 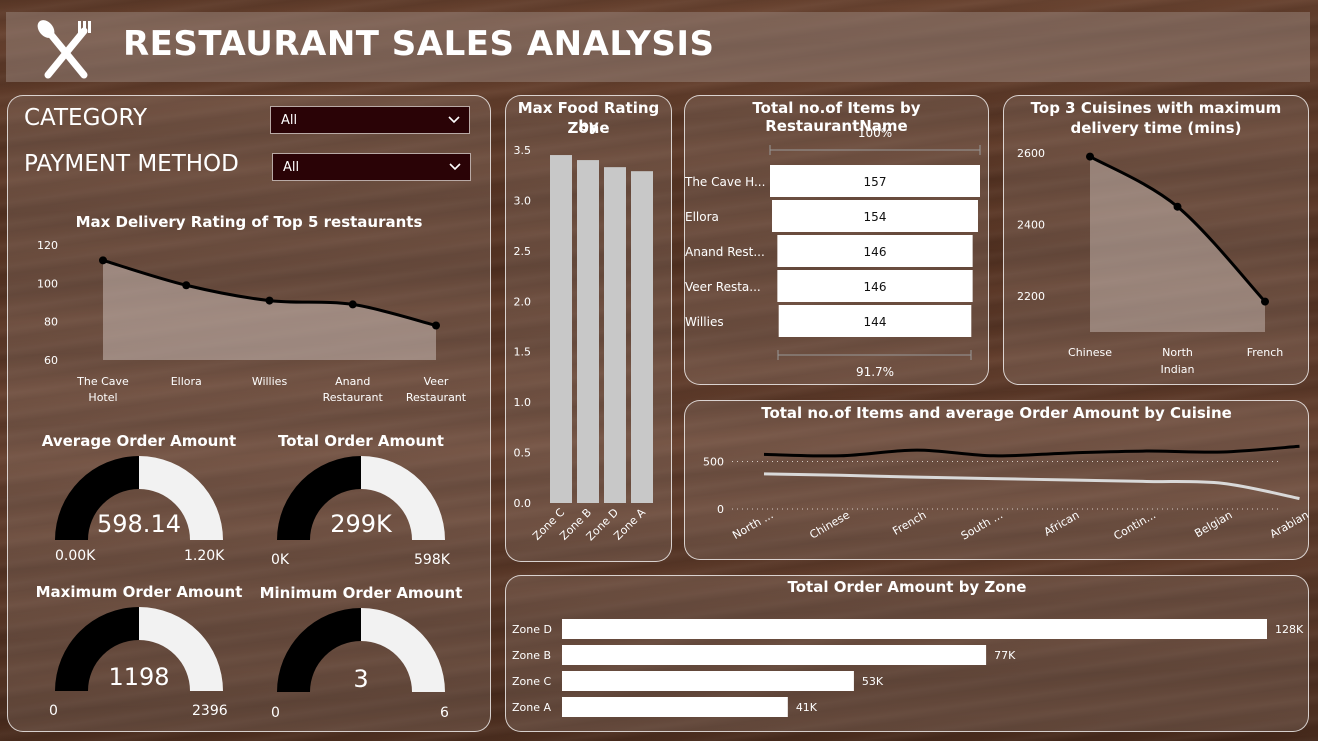 What do you see at coordinates (131, 164) in the screenshot?
I see `payment-method-label: PAYMENT METHOD` at bounding box center [131, 164].